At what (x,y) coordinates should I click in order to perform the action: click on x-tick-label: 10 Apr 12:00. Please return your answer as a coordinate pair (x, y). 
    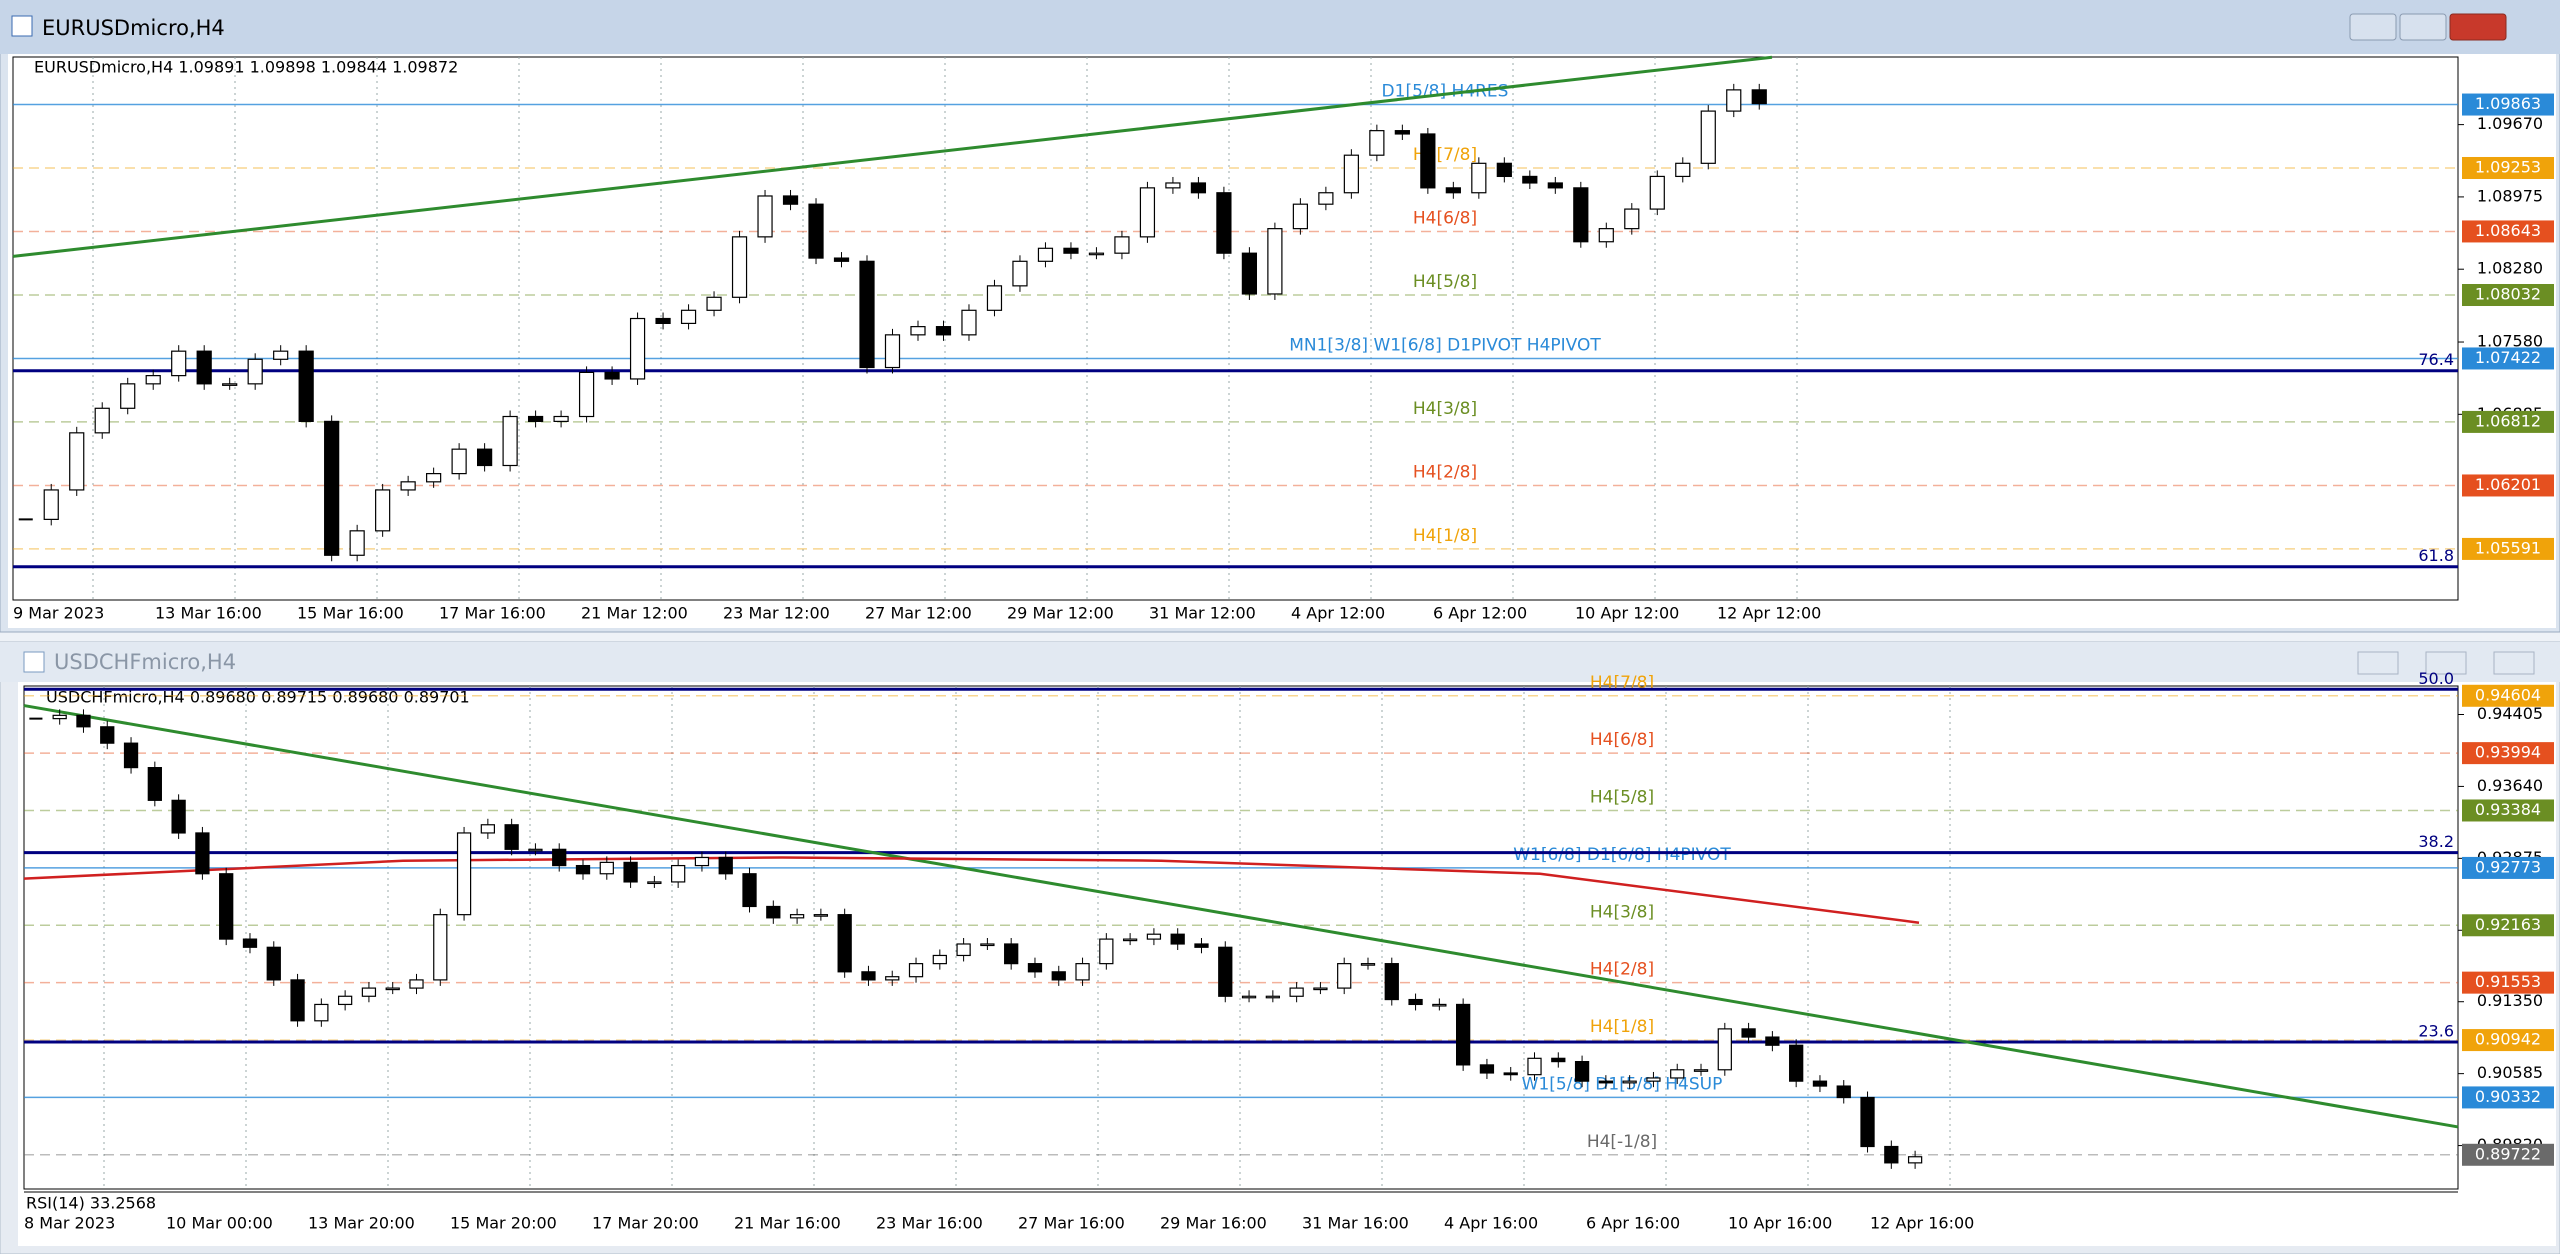
    Looking at the image, I should click on (1627, 613).